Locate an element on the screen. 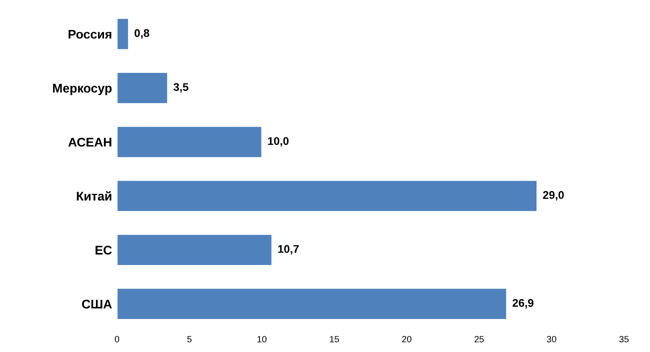  y-tick-label: ЕС is located at coordinates (104, 250).